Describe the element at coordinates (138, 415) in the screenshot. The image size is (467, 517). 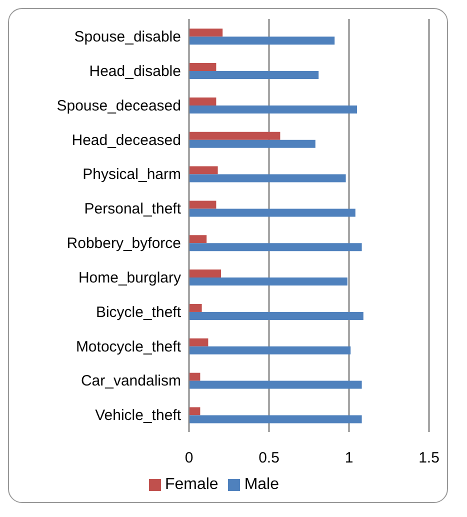
I see `y-tick-label: Vehicle_theft` at that location.